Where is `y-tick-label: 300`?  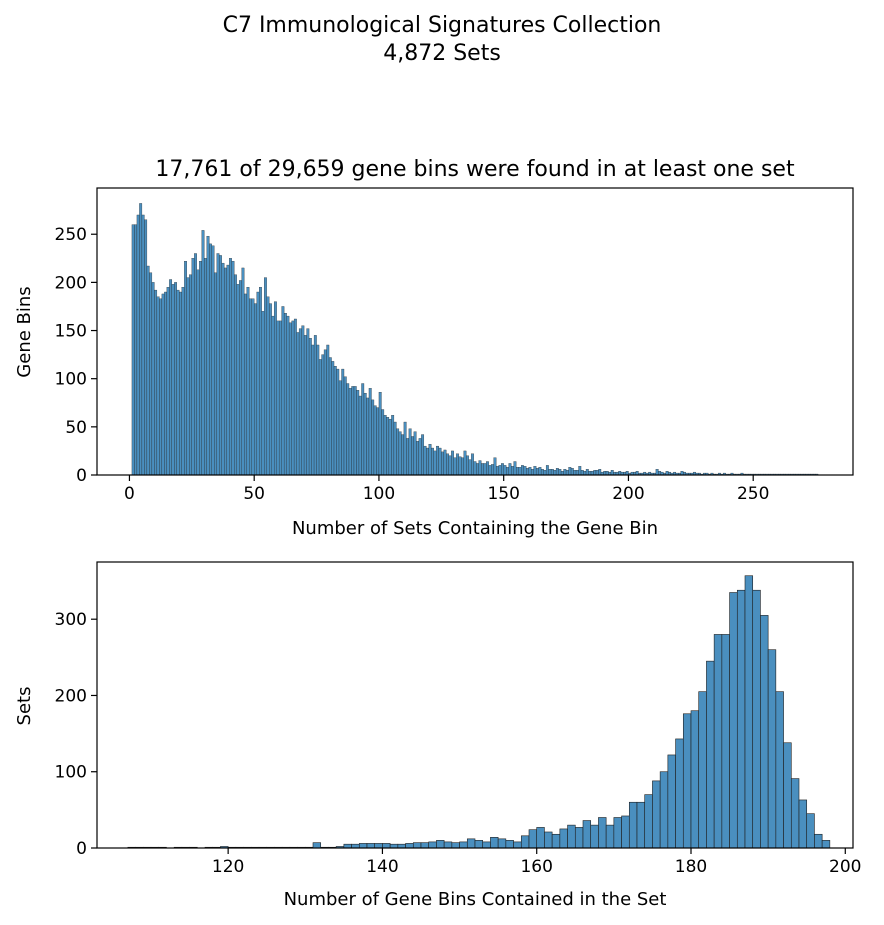 y-tick-label: 300 is located at coordinates (71, 620).